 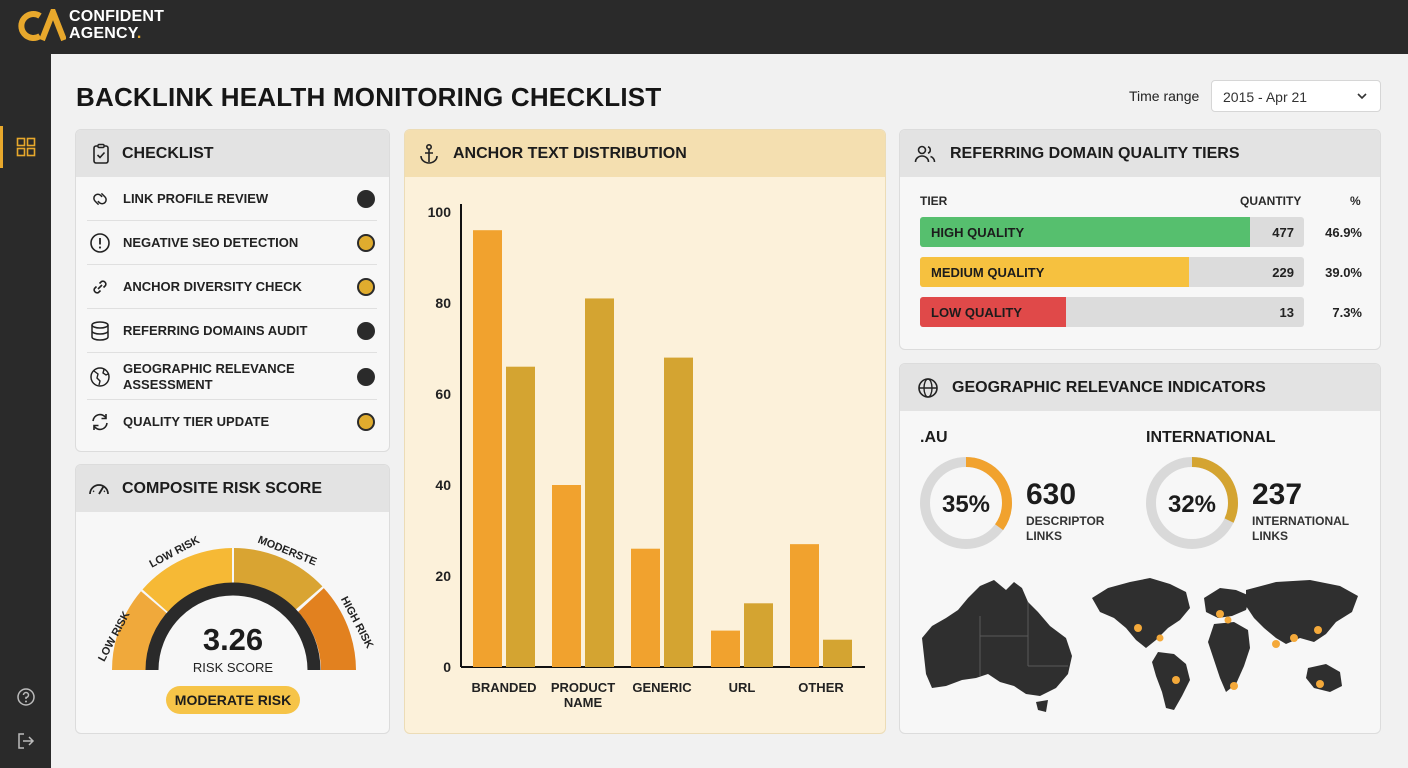 What do you see at coordinates (1112, 312) in the screenshot?
I see `tier-bar: LOW QUALITY 13` at bounding box center [1112, 312].